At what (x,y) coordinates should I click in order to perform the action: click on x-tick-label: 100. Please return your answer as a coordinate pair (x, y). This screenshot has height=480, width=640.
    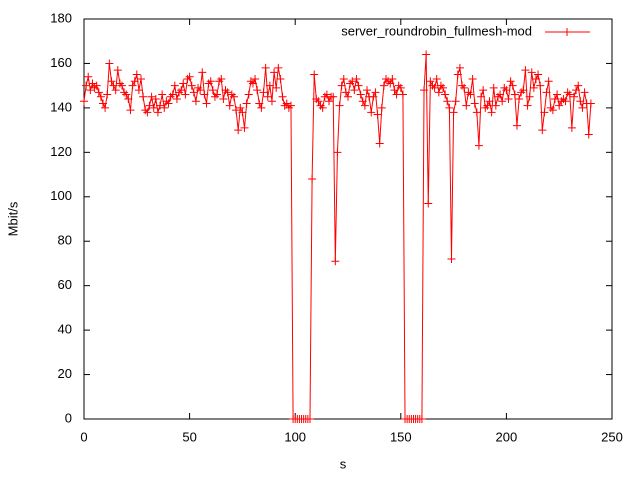
    Looking at the image, I should click on (295, 436).